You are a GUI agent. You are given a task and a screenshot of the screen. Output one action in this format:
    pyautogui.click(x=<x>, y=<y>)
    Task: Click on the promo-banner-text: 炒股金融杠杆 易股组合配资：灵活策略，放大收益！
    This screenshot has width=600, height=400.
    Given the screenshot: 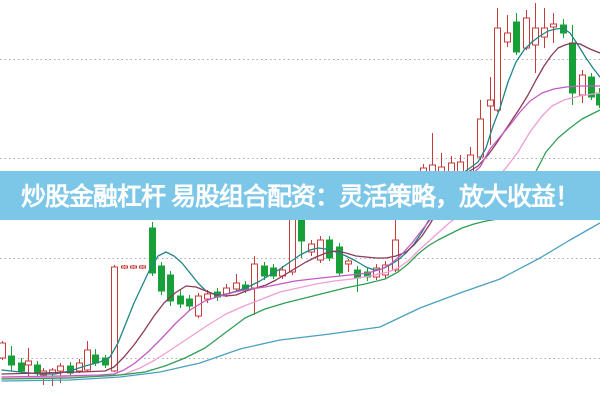 What is the action you would take?
    pyautogui.click(x=300, y=197)
    